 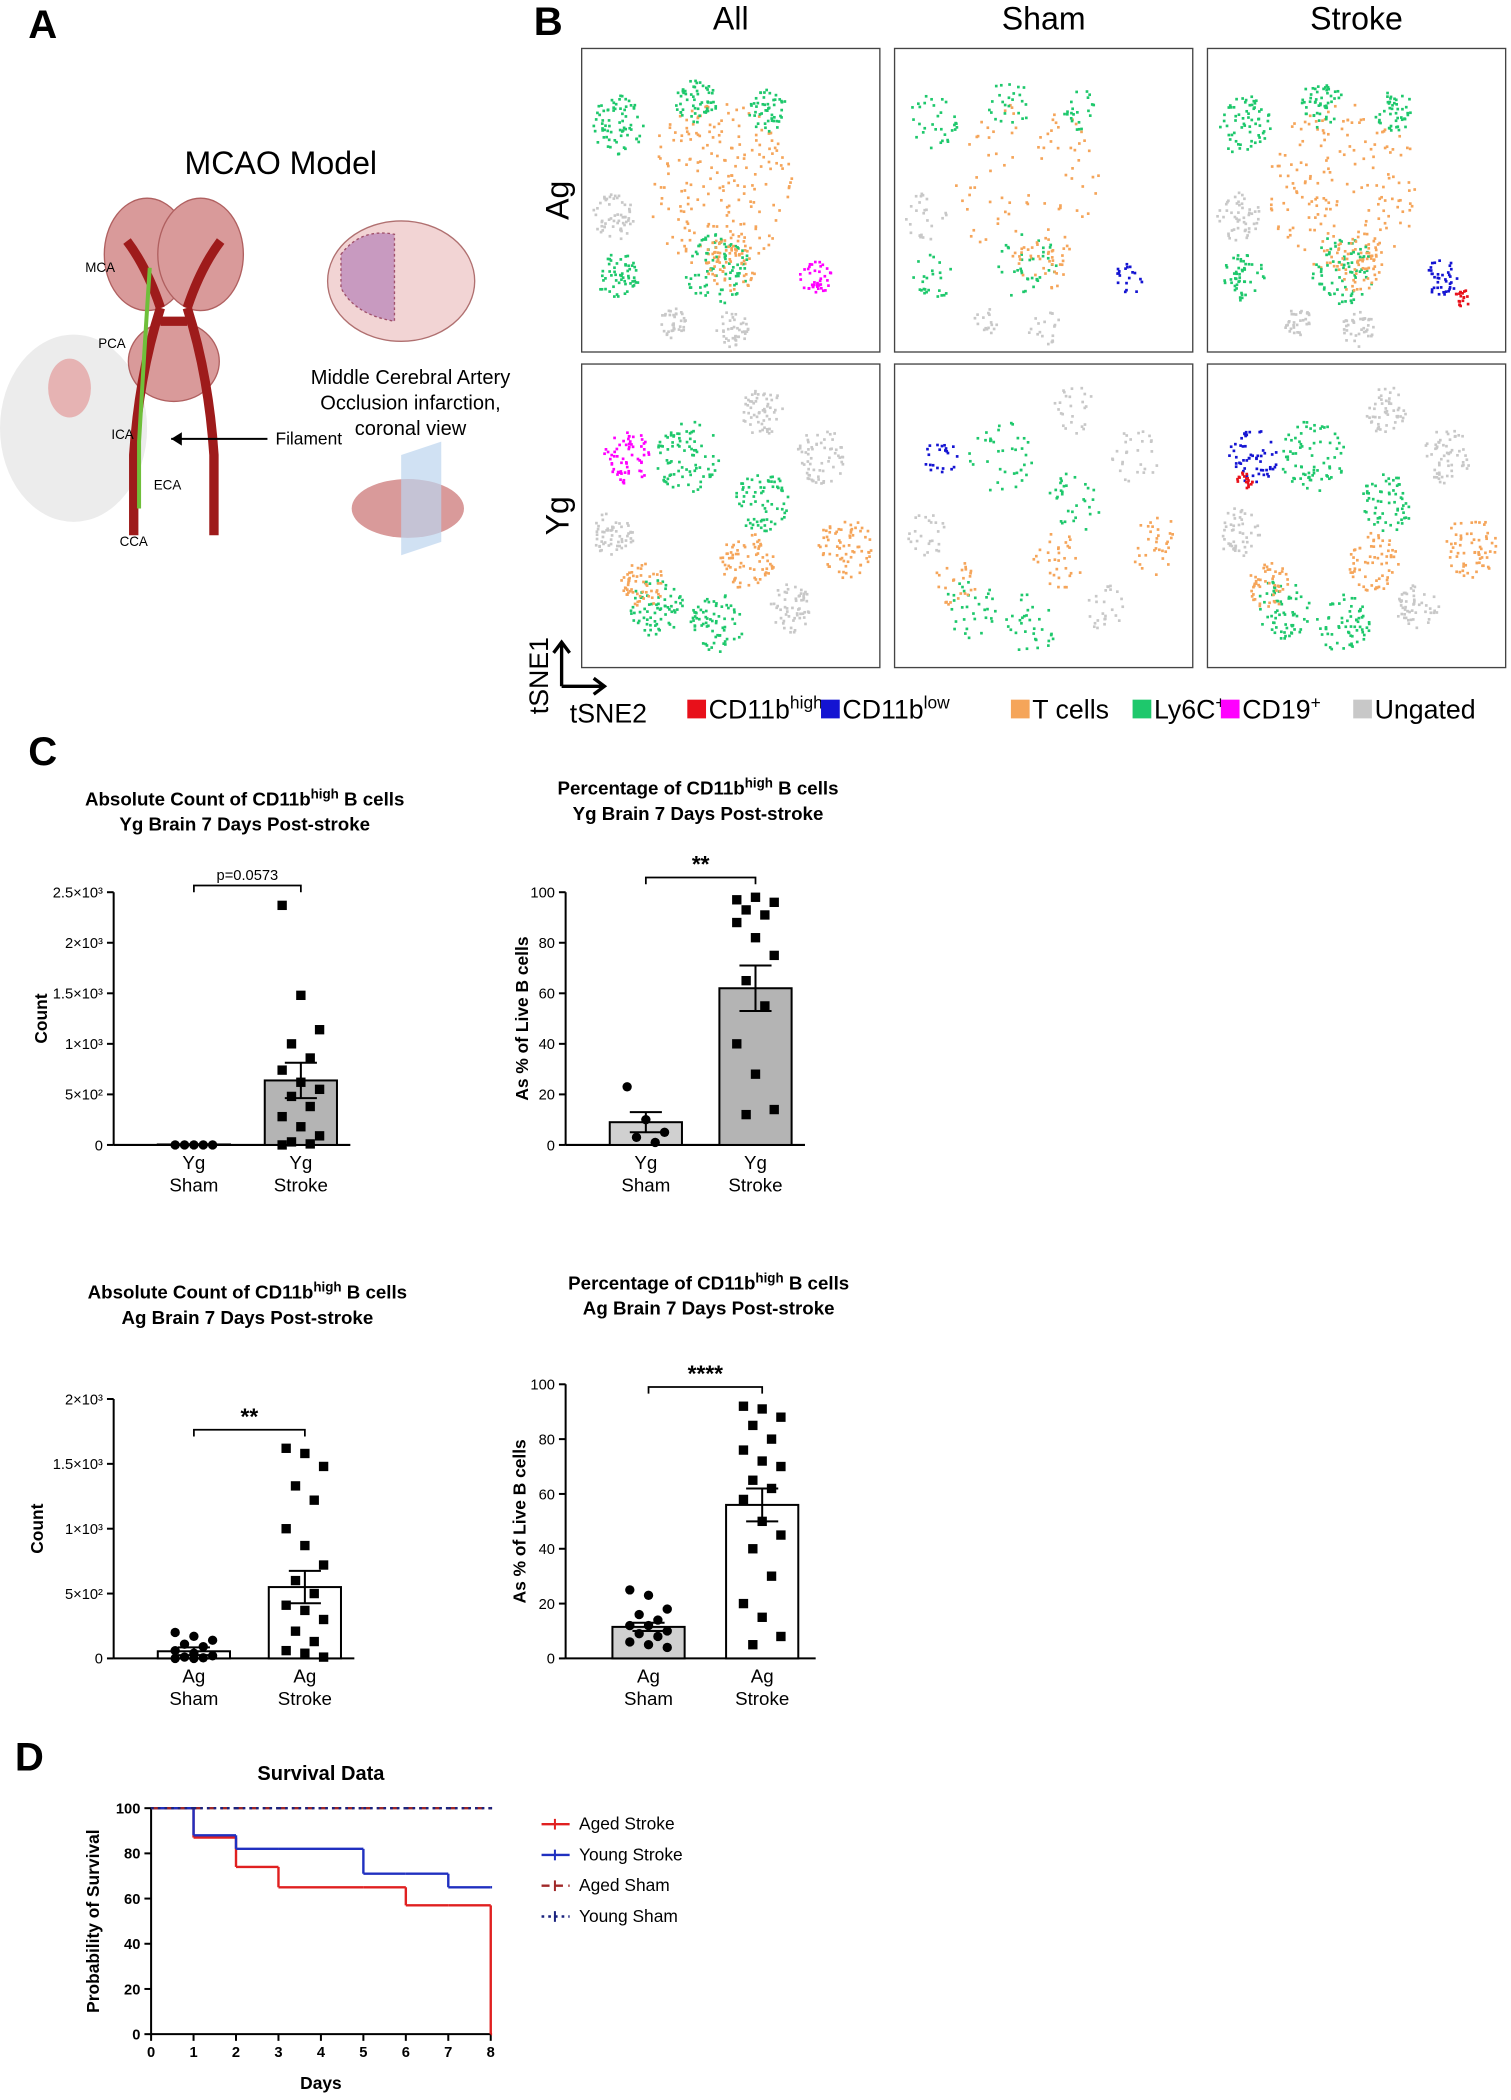 I want to click on legend-label: CD19+, so click(x=1281, y=708).